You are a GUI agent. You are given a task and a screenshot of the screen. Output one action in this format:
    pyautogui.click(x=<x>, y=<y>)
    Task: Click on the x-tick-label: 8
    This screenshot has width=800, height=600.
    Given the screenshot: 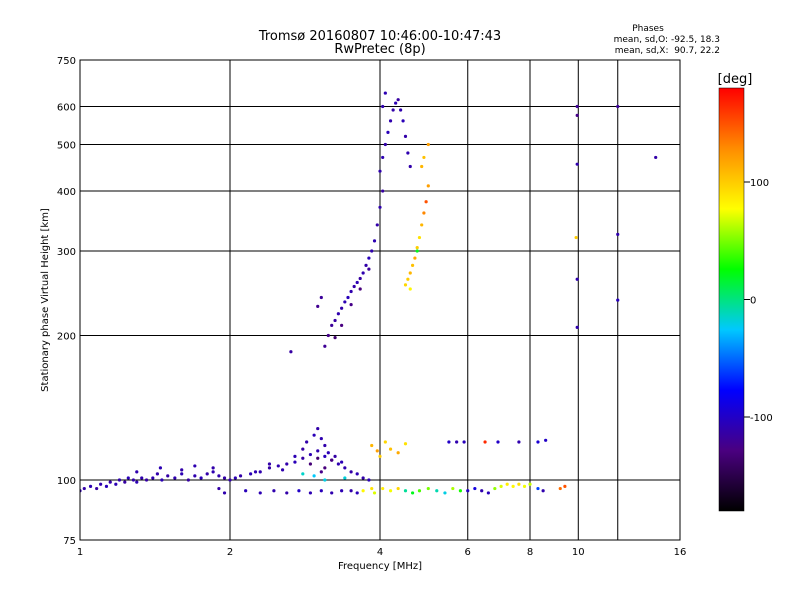 What is the action you would take?
    pyautogui.click(x=530, y=552)
    